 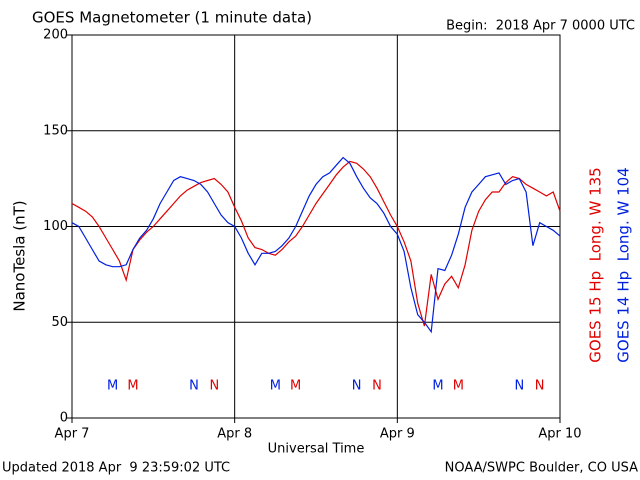 What do you see at coordinates (59, 322) in the screenshot?
I see `y-tick-label: 50` at bounding box center [59, 322].